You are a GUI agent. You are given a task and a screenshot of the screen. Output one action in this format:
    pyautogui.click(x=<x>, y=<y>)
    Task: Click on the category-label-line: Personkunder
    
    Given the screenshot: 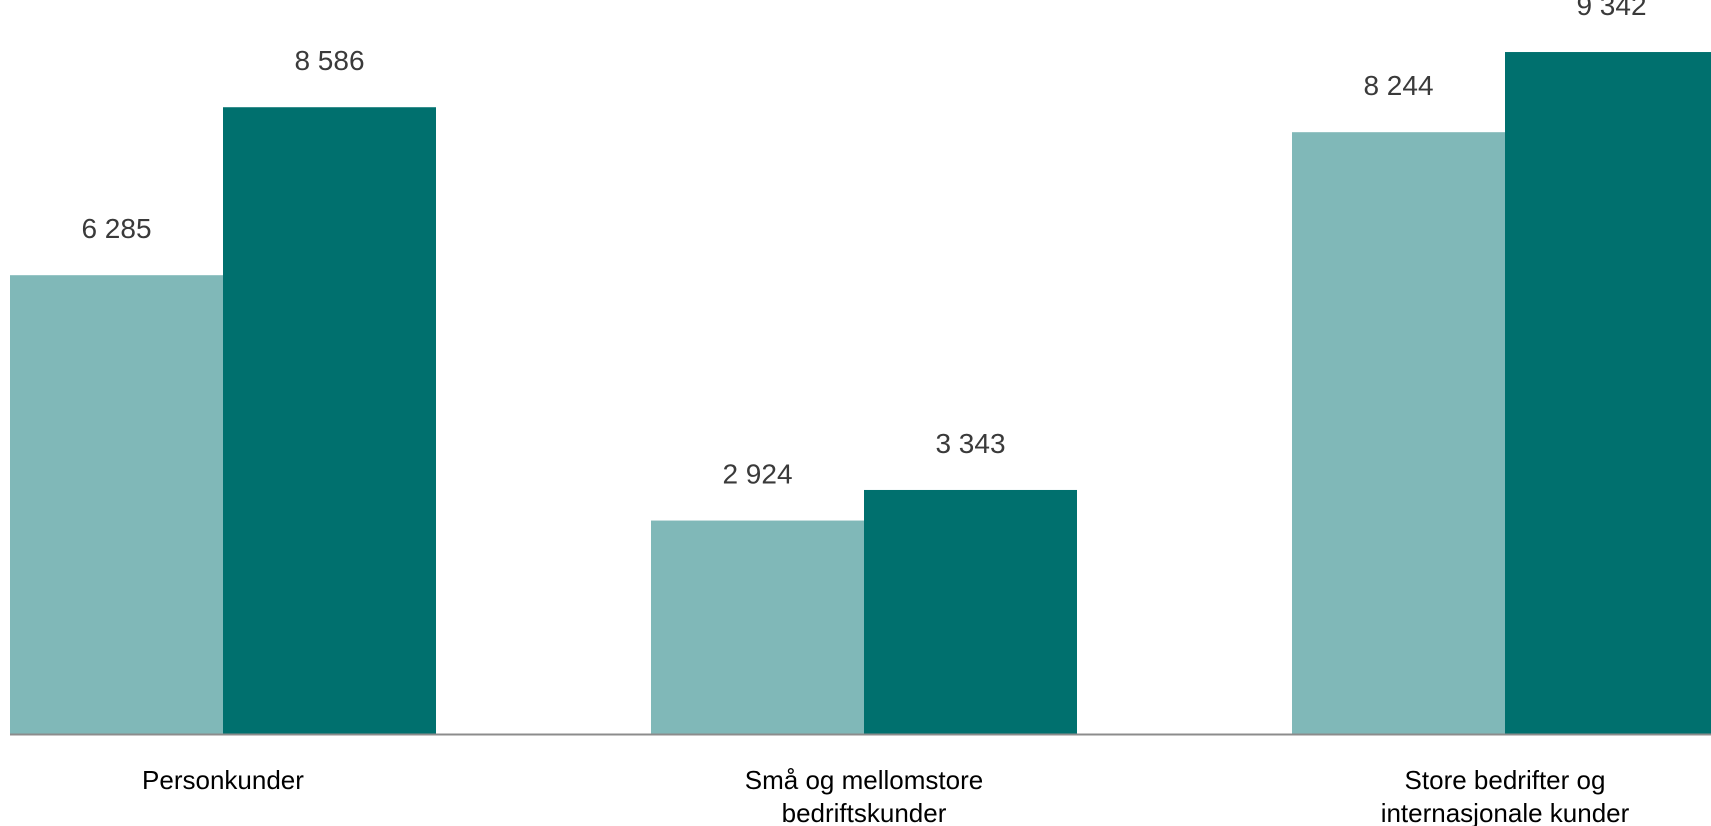 What is the action you would take?
    pyautogui.click(x=223, y=780)
    